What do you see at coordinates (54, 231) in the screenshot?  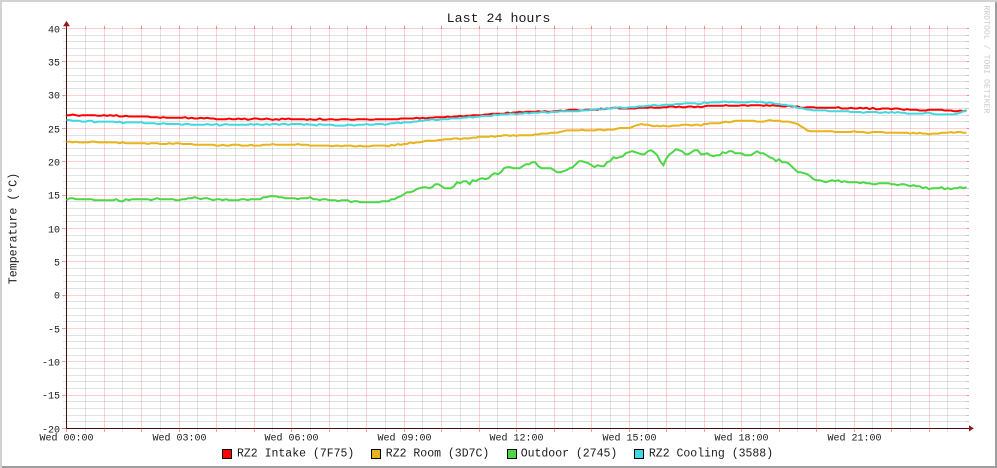 I see `svg-text: 10` at bounding box center [54, 231].